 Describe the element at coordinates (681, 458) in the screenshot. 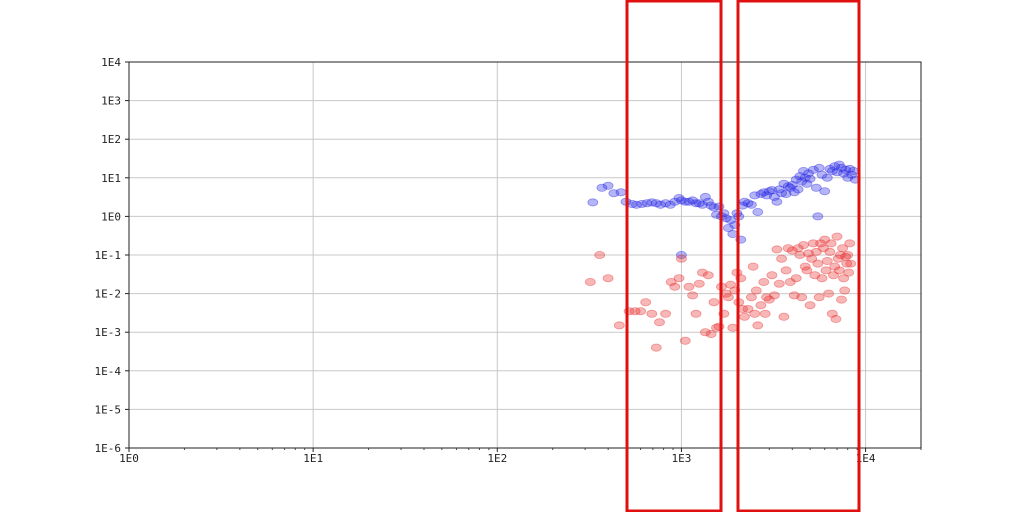

I see `x-tick-label: 1E3` at that location.